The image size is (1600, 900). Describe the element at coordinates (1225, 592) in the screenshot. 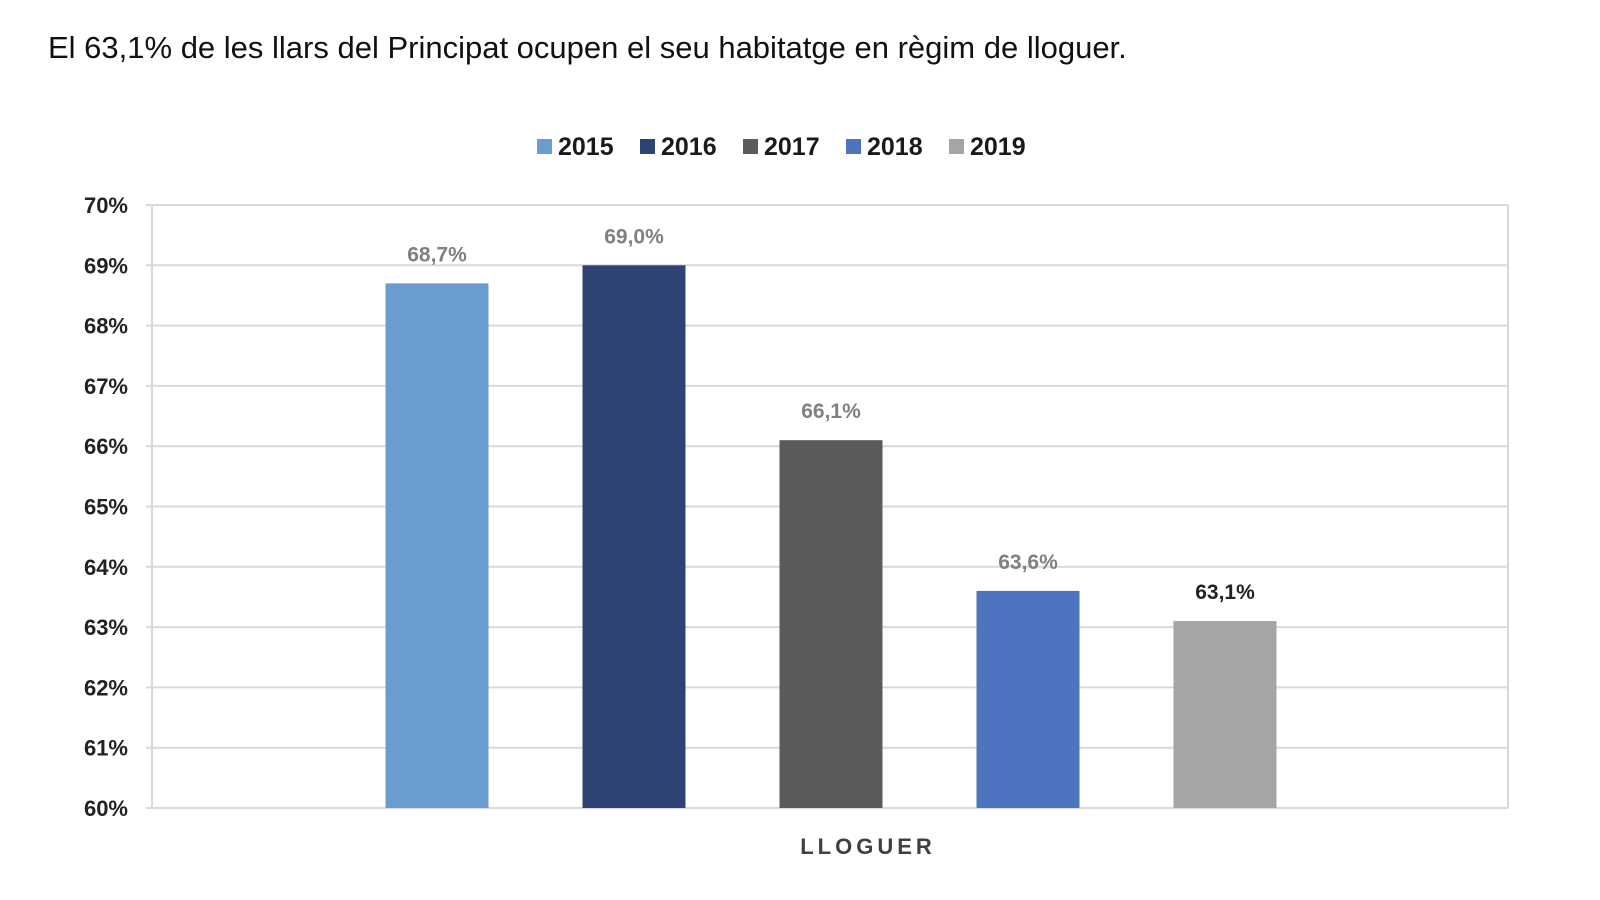

I see `data-label-2019: 63,1%` at that location.